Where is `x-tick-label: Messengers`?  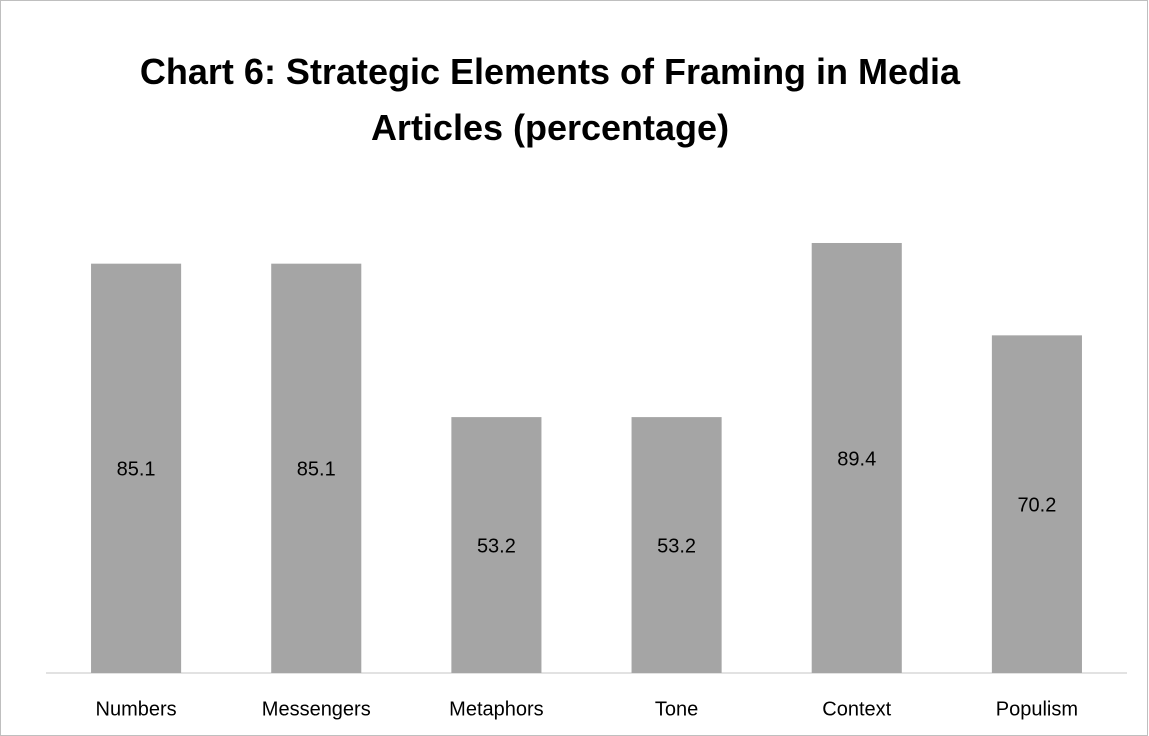 x-tick-label: Messengers is located at coordinates (316, 709).